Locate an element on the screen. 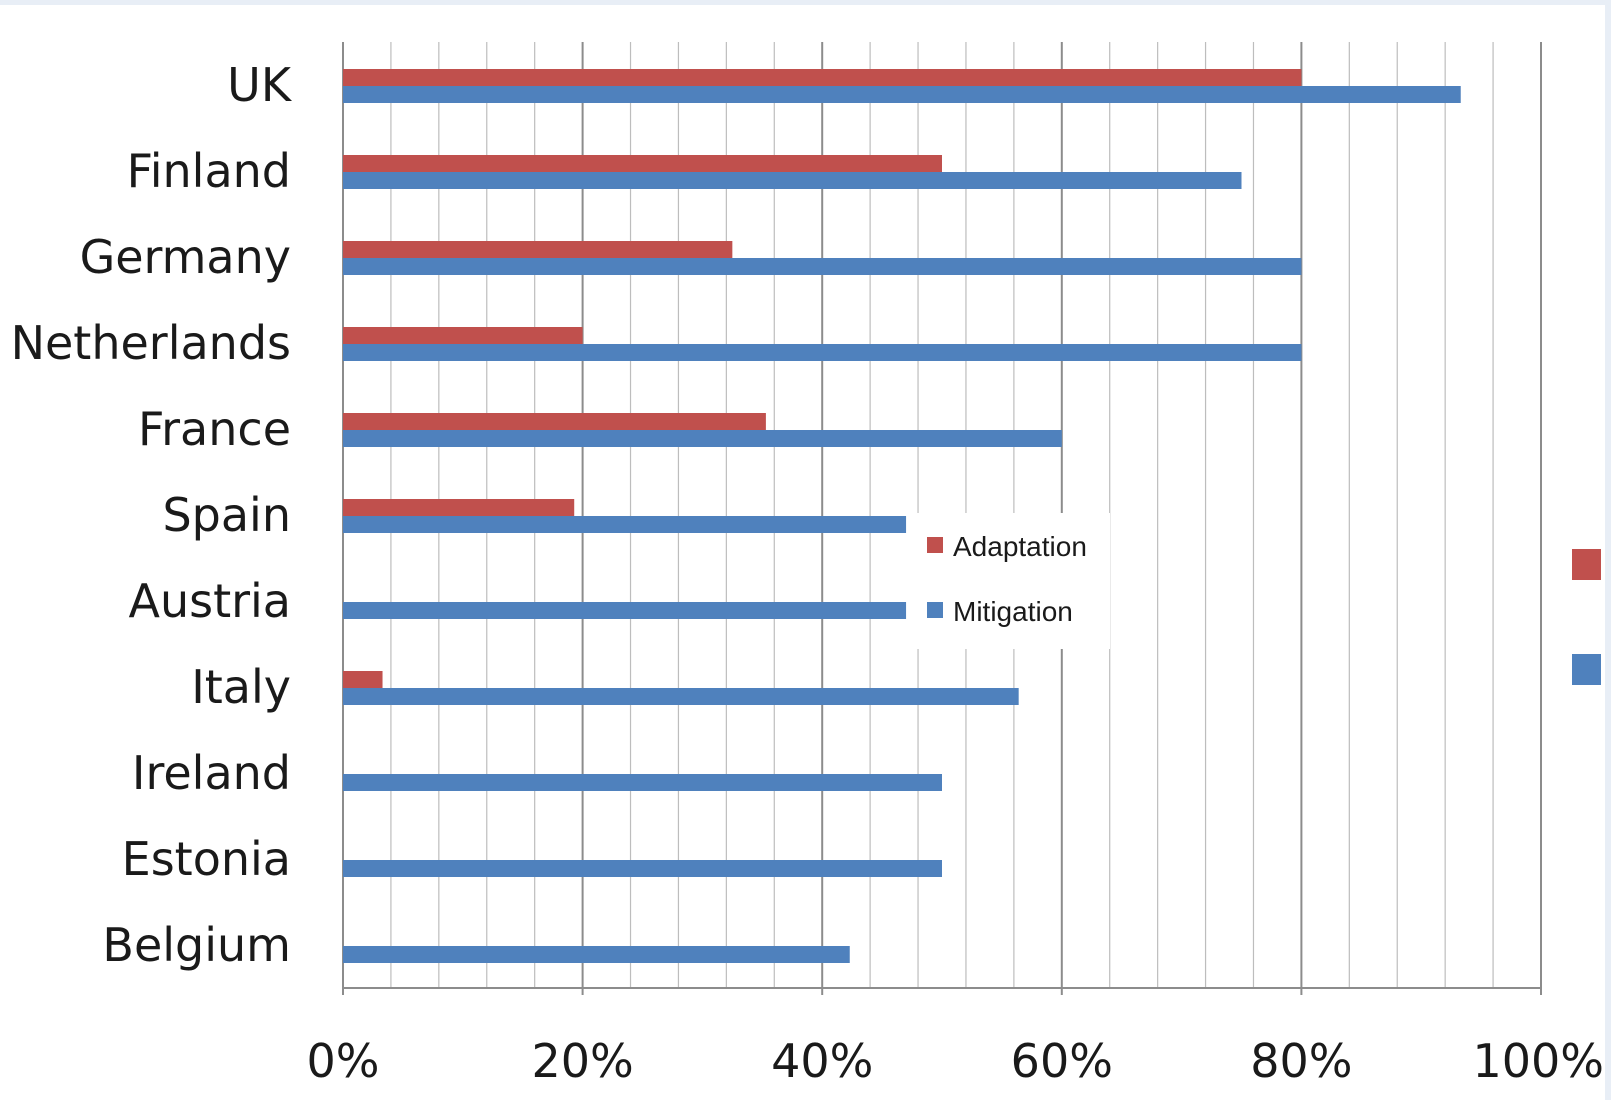  category-label: France is located at coordinates (214, 429).